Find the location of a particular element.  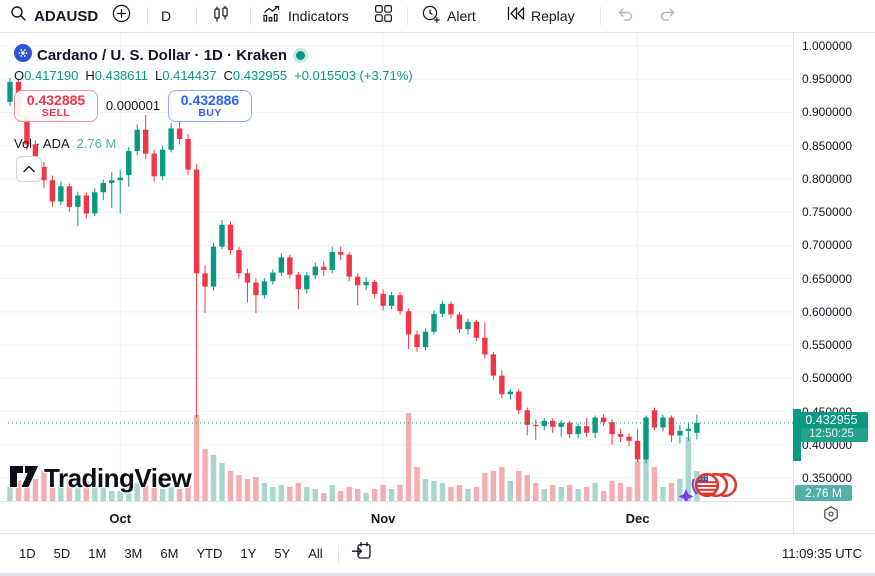

low-value: L0.414437 is located at coordinates (186, 75).